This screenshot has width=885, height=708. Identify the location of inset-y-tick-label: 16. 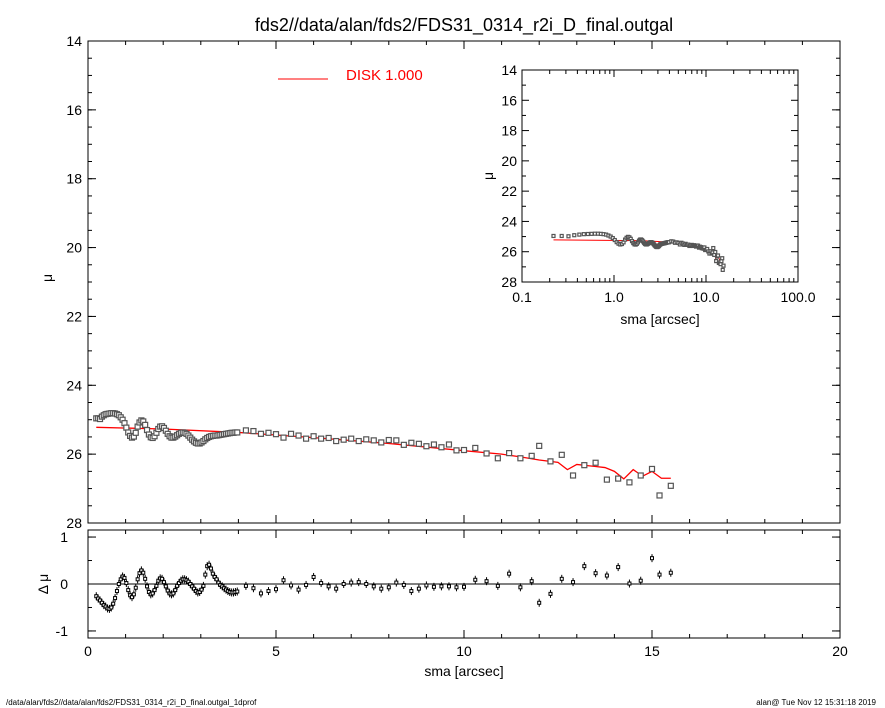
(509, 100).